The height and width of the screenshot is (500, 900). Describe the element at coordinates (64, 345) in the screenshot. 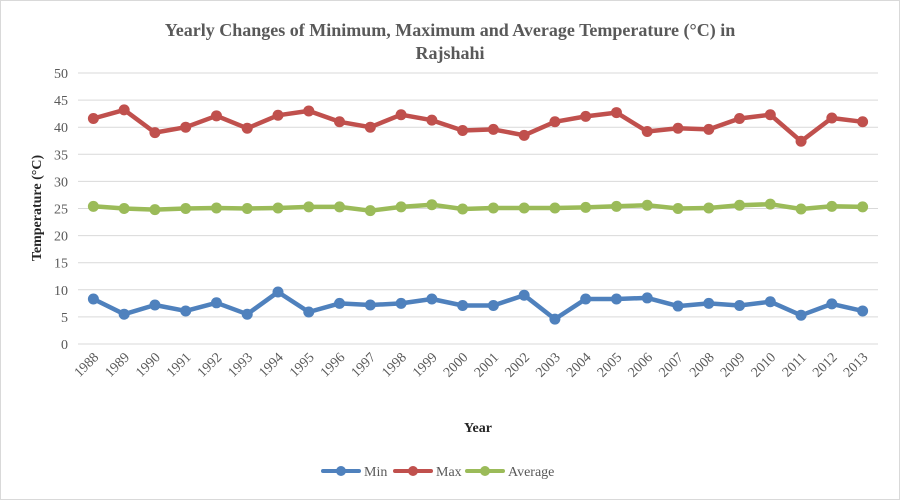

I see `y-tick-label: 0` at that location.